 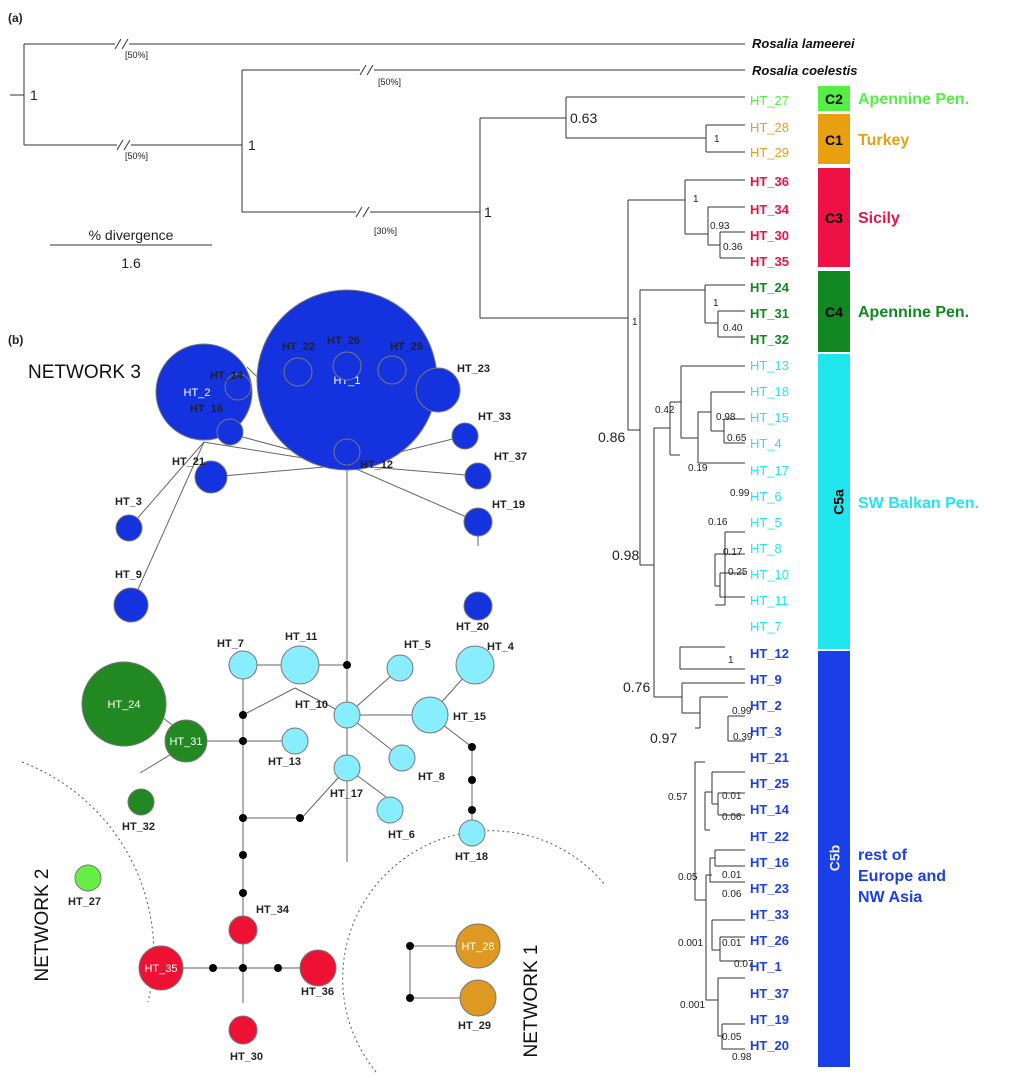 I want to click on support-value: 0.17, so click(x=733, y=552).